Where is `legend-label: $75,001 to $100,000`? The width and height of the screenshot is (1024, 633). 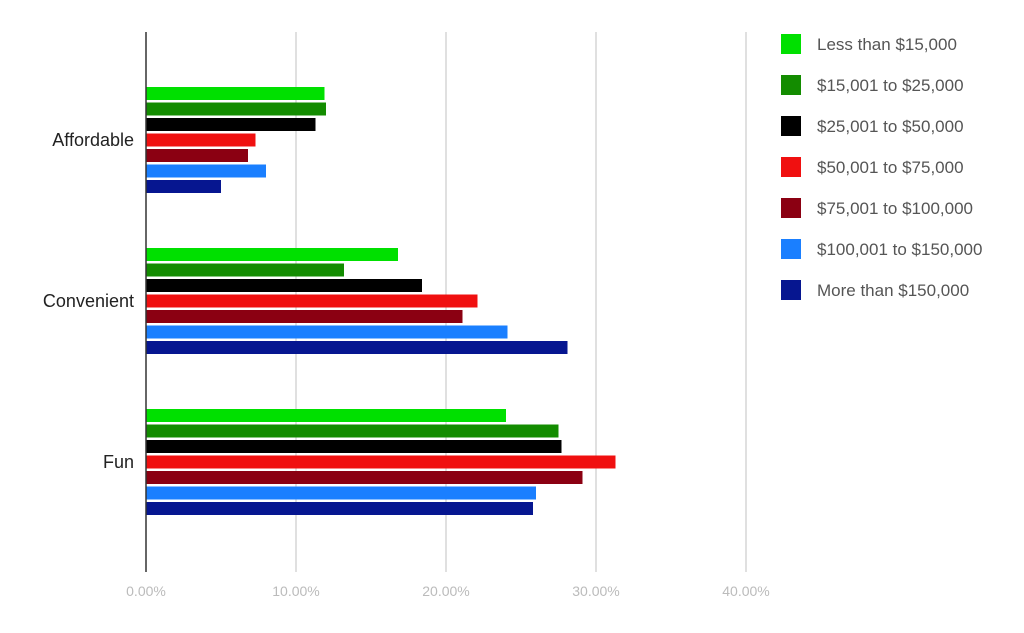
legend-label: $75,001 to $100,000 is located at coordinates (895, 208).